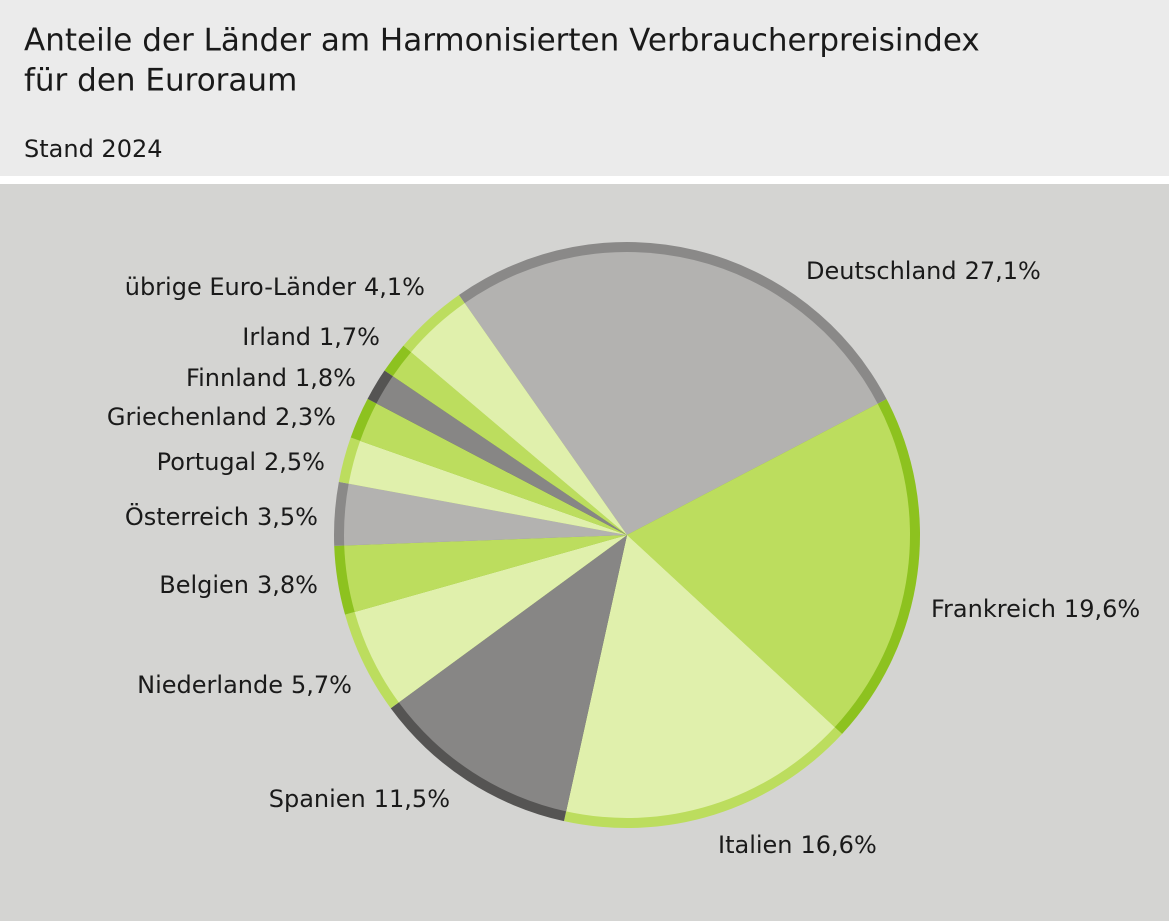 This screenshot has height=921, width=1169. I want to click on slice-label-value: 2,3%, so click(305, 417).